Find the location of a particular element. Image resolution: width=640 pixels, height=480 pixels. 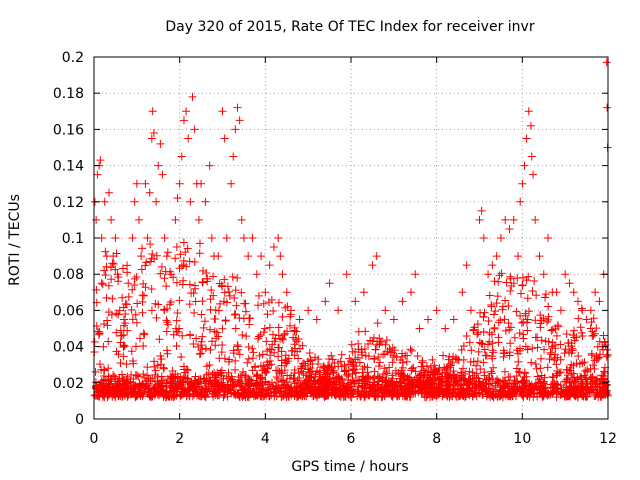

x-tick-label: 10 is located at coordinates (522, 439).